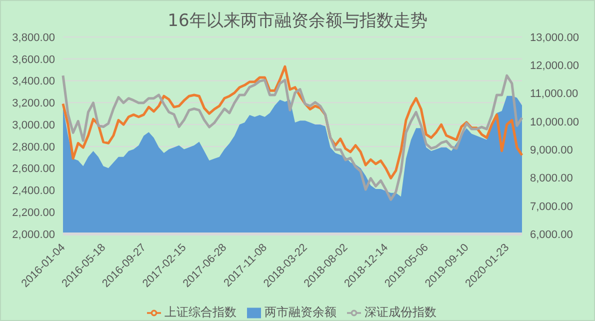  Describe the element at coordinates (33, 104) in the screenshot. I see `y-tick-label: 3,200.00` at that location.